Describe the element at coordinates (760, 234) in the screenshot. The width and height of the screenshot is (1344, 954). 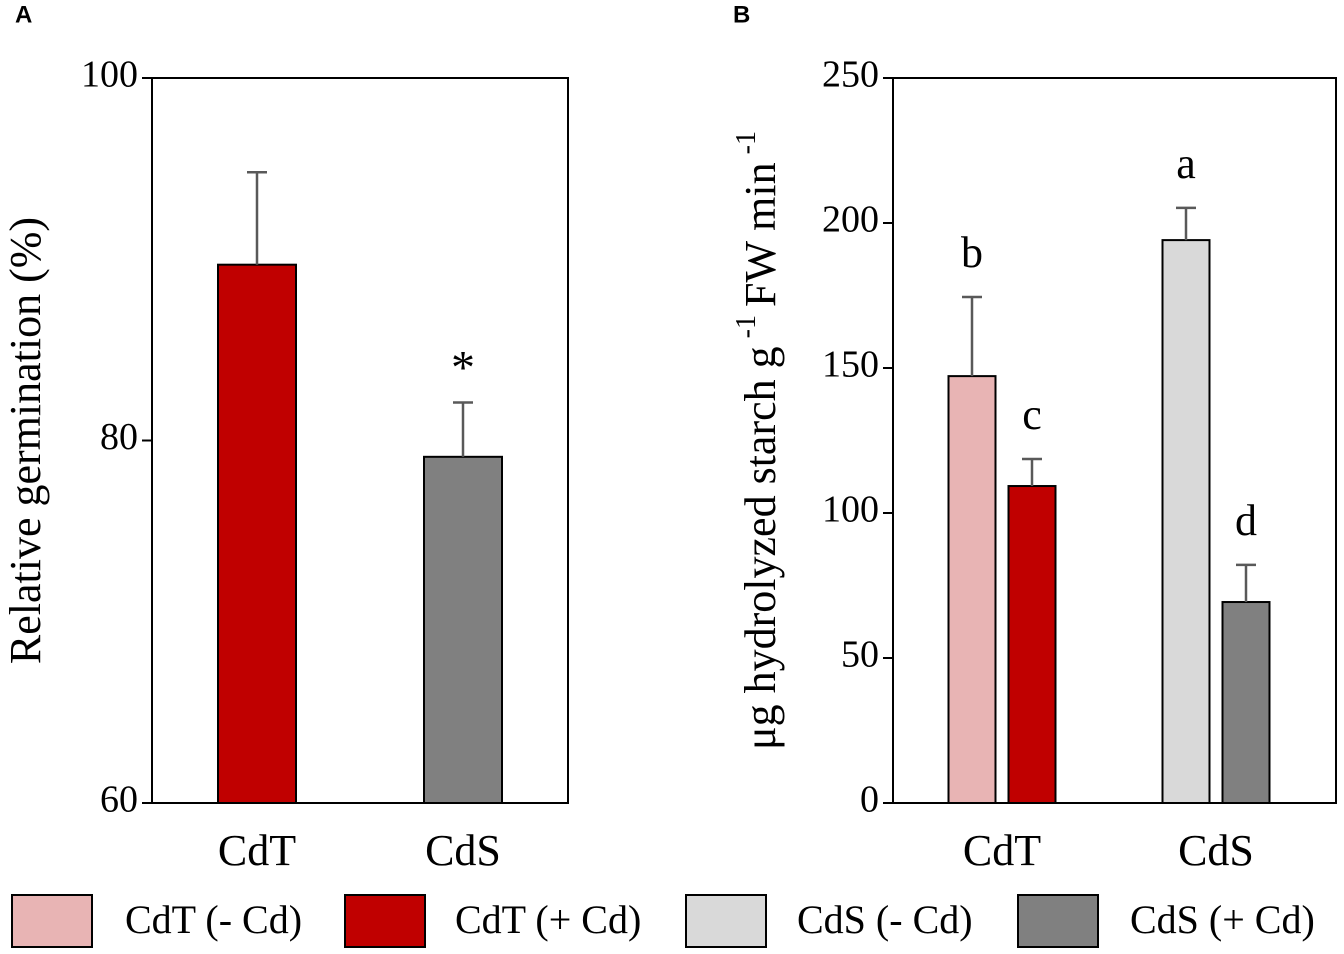
I see `label-part: FW min` at that location.